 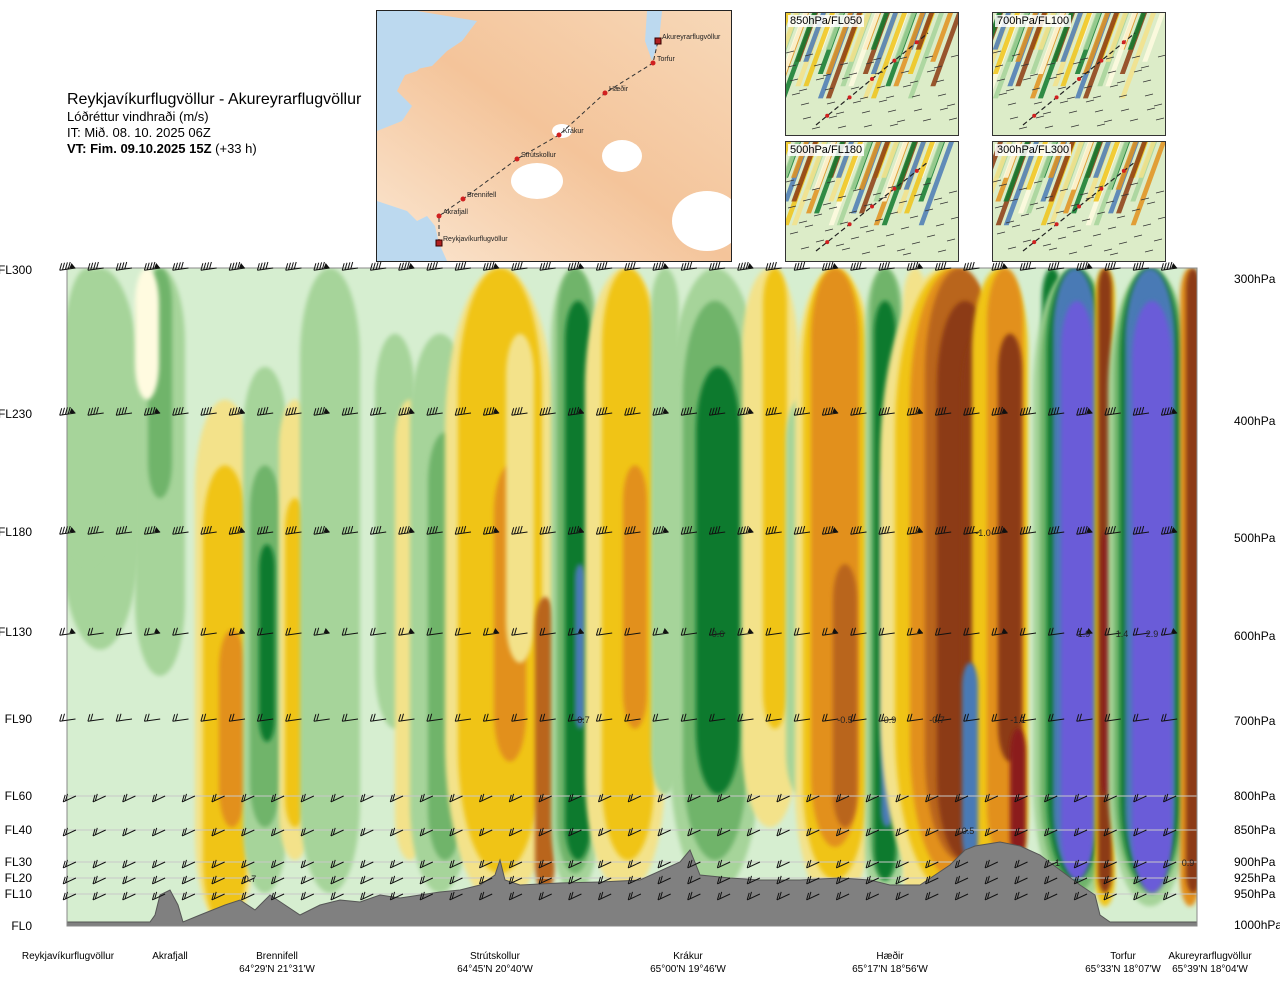 I want to click on fl-label: FL10, so click(x=19, y=894).